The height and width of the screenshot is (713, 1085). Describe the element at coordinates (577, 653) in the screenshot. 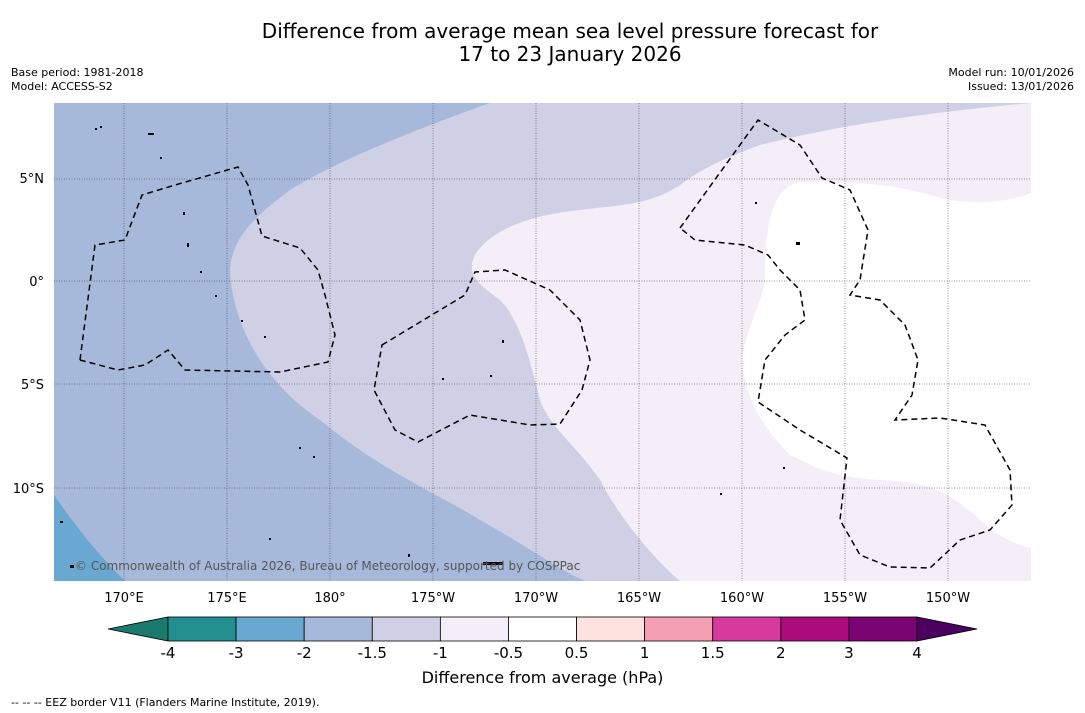

I see `colorbar-tick-label: 0.5` at that location.